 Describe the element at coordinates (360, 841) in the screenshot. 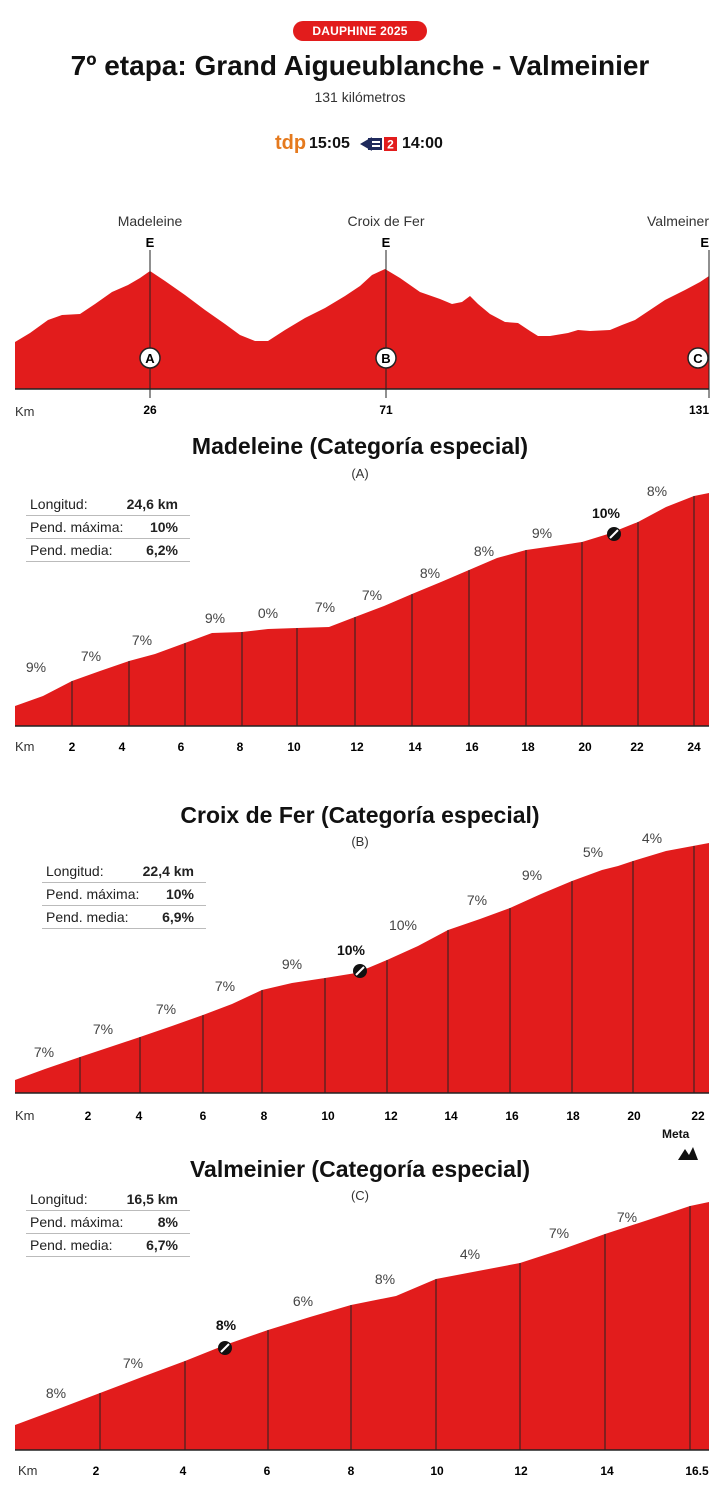

I see `climb-letter: (B)` at that location.